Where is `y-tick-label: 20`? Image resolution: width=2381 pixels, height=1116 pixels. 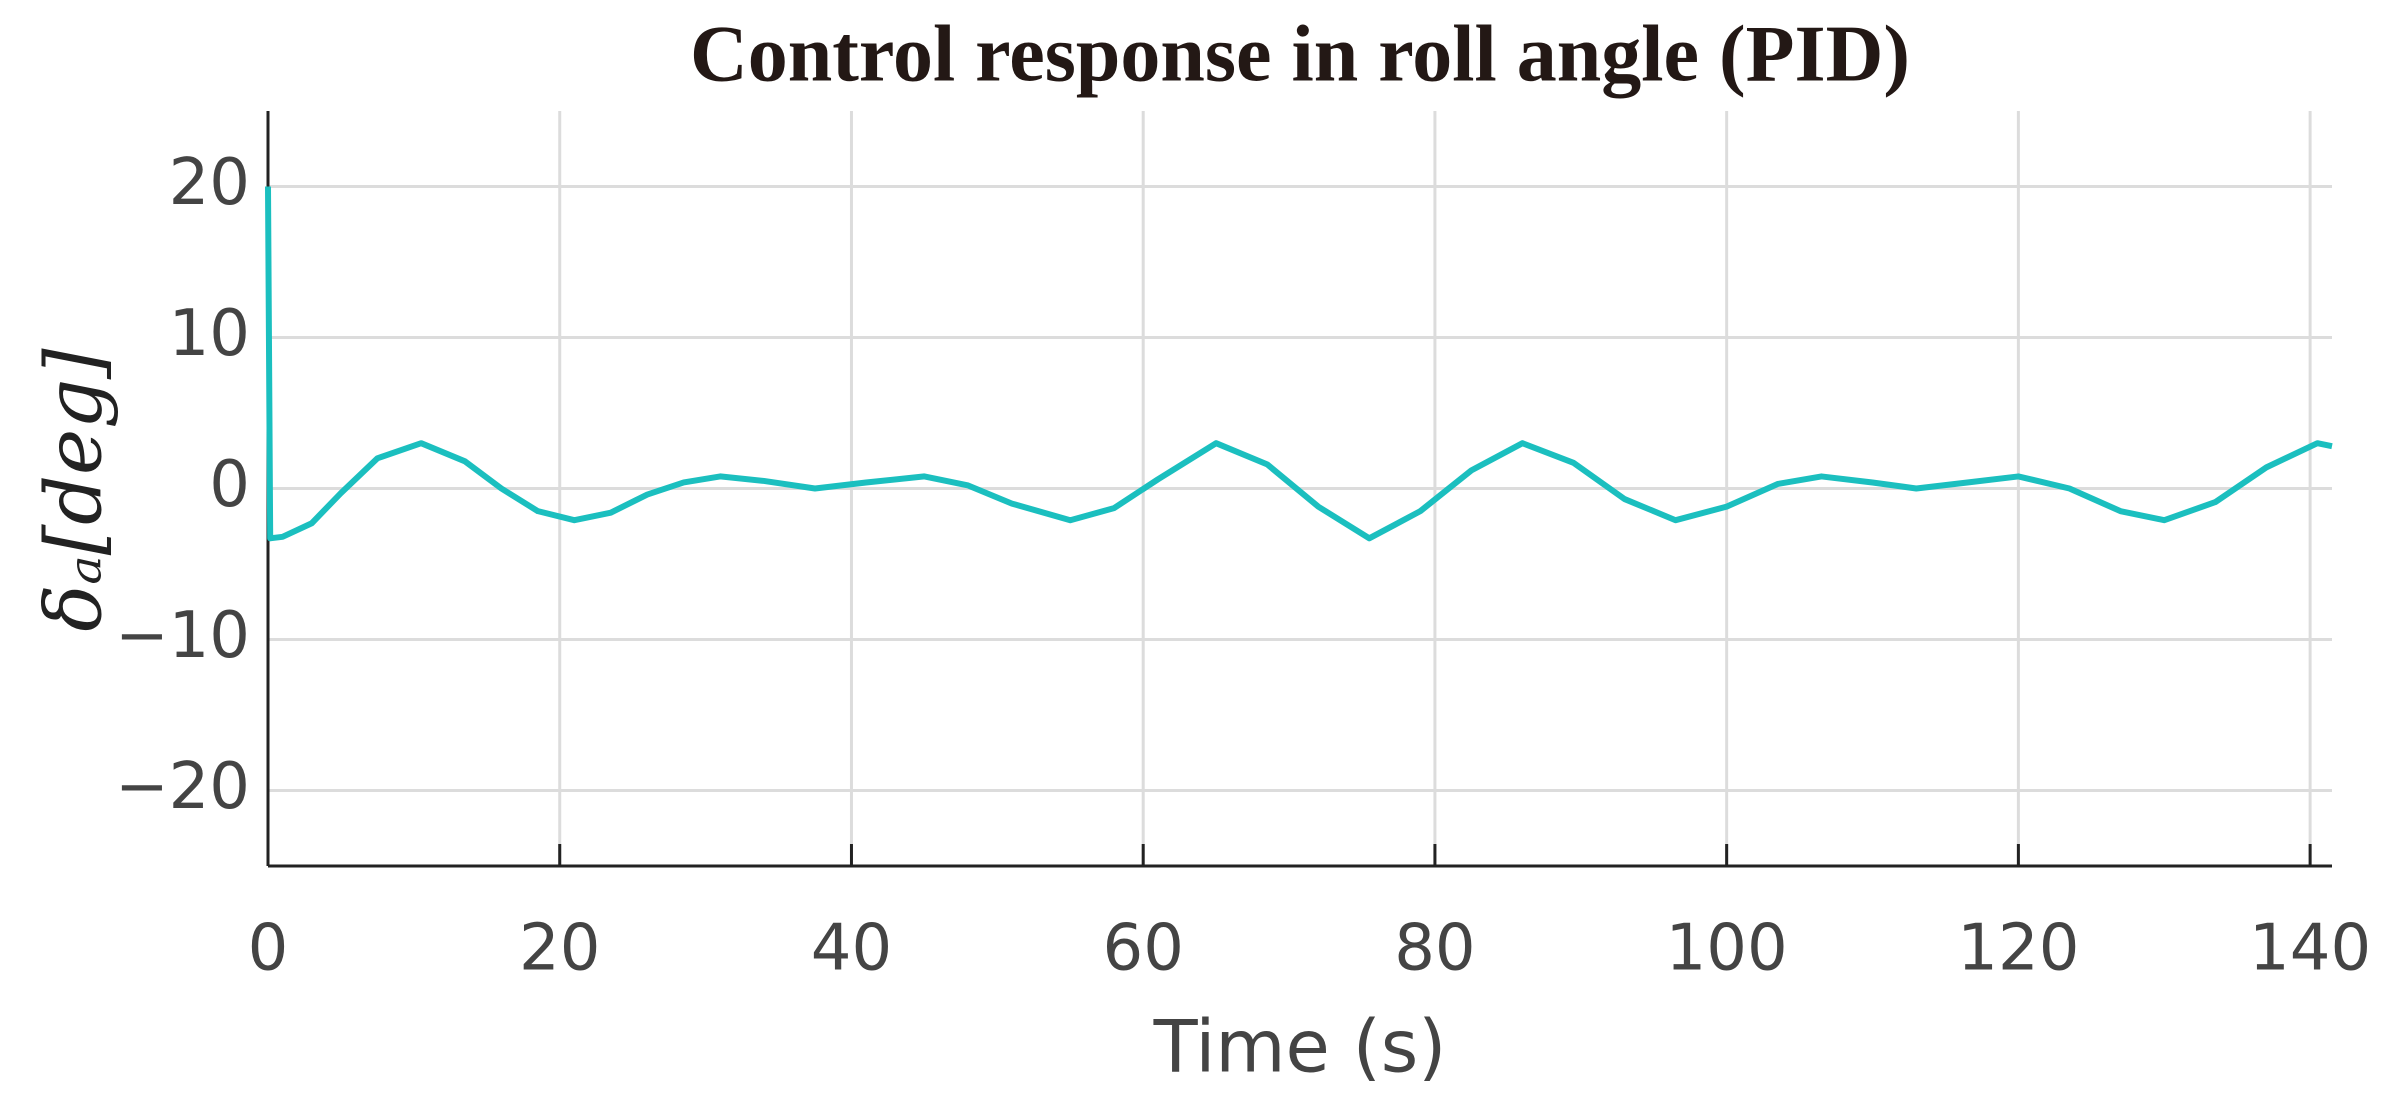
y-tick-label: 20 is located at coordinates (209, 183).